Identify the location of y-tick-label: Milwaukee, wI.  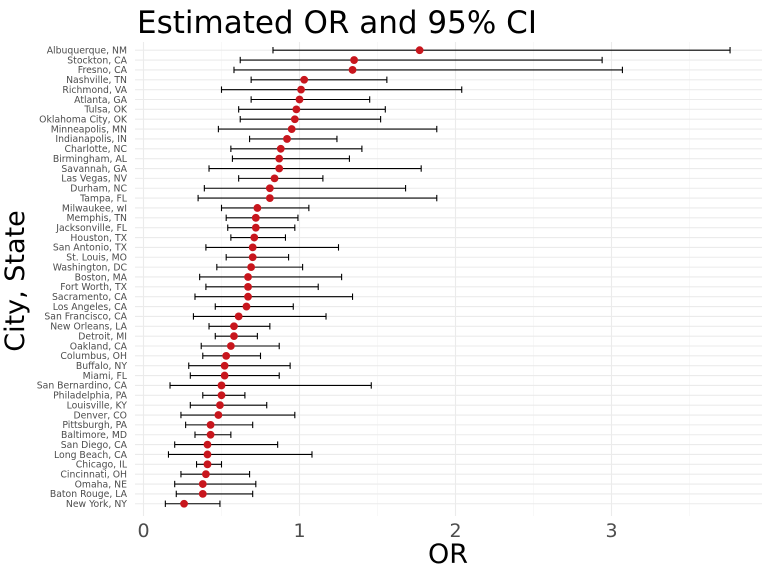
(94, 208).